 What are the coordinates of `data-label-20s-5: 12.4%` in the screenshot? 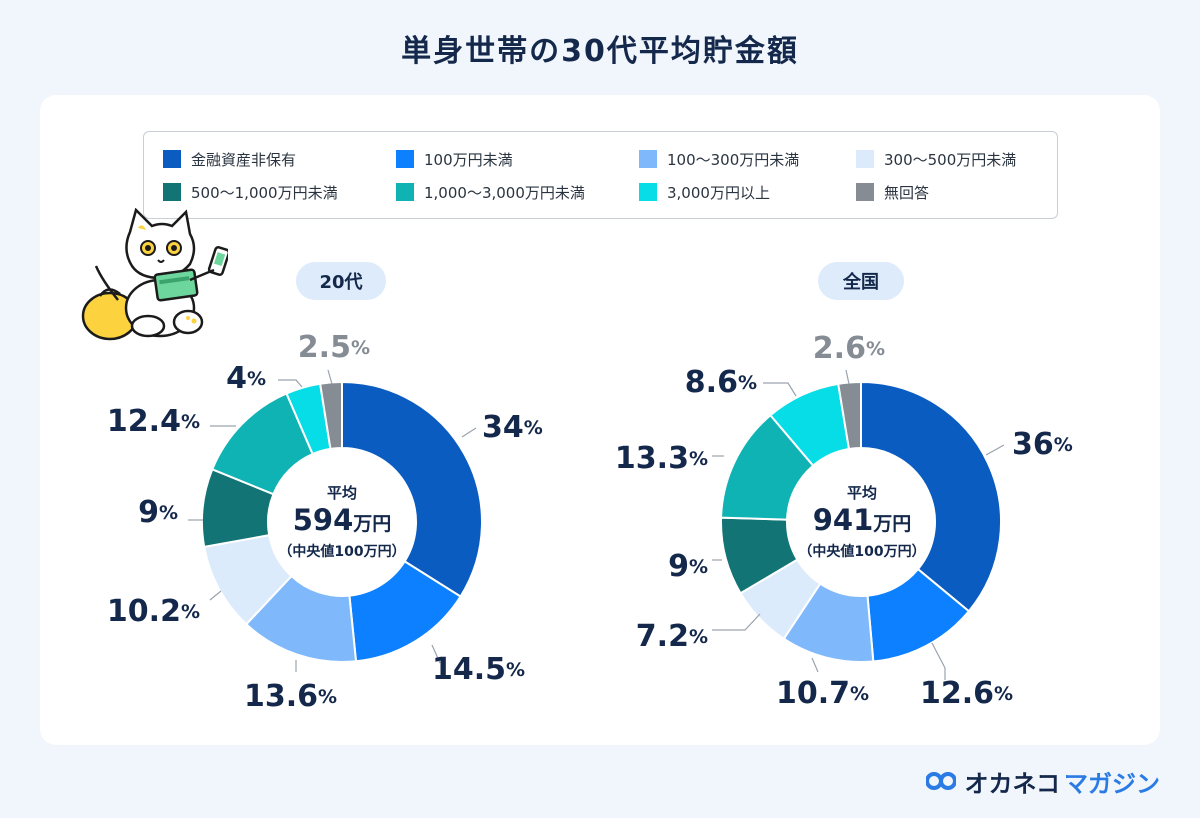 It's located at (153, 421).